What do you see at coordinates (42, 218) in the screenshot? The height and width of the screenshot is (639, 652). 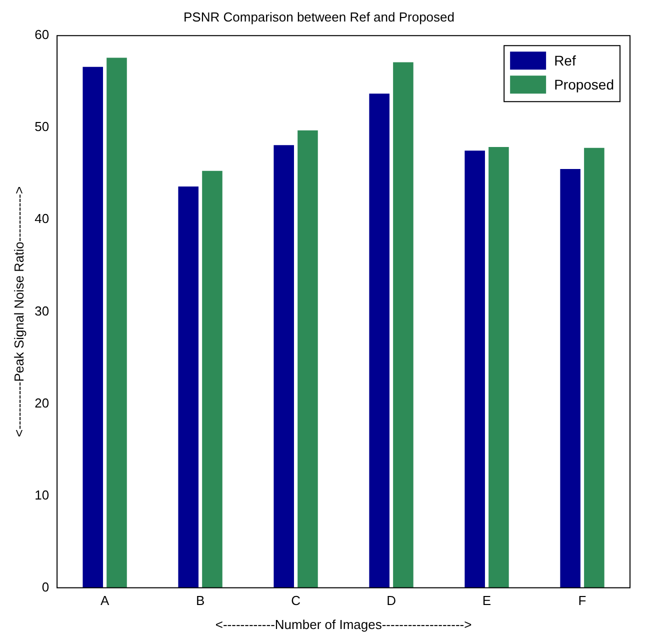 I see `y-tick-label: 40` at bounding box center [42, 218].